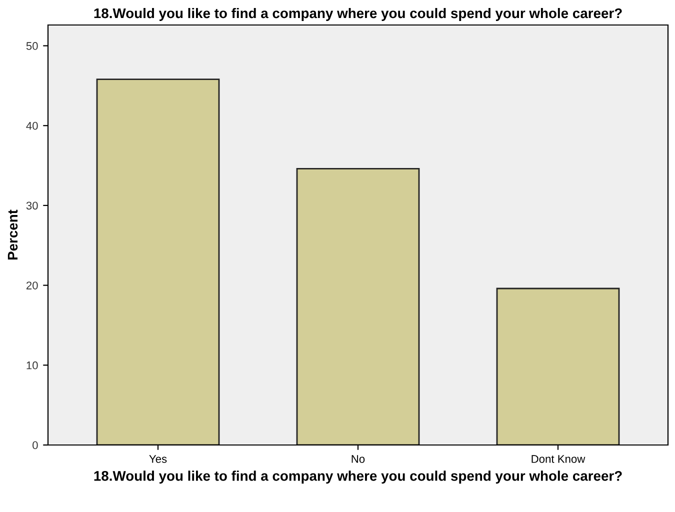  Describe the element at coordinates (32, 206) in the screenshot. I see `y-tick-label: 30` at that location.